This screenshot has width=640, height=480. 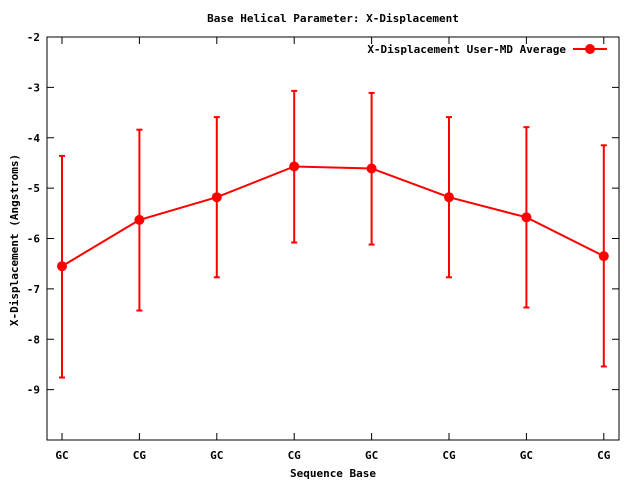 I want to click on chart-title: Base Helical Parameter: X-Displacement, so click(x=333, y=18).